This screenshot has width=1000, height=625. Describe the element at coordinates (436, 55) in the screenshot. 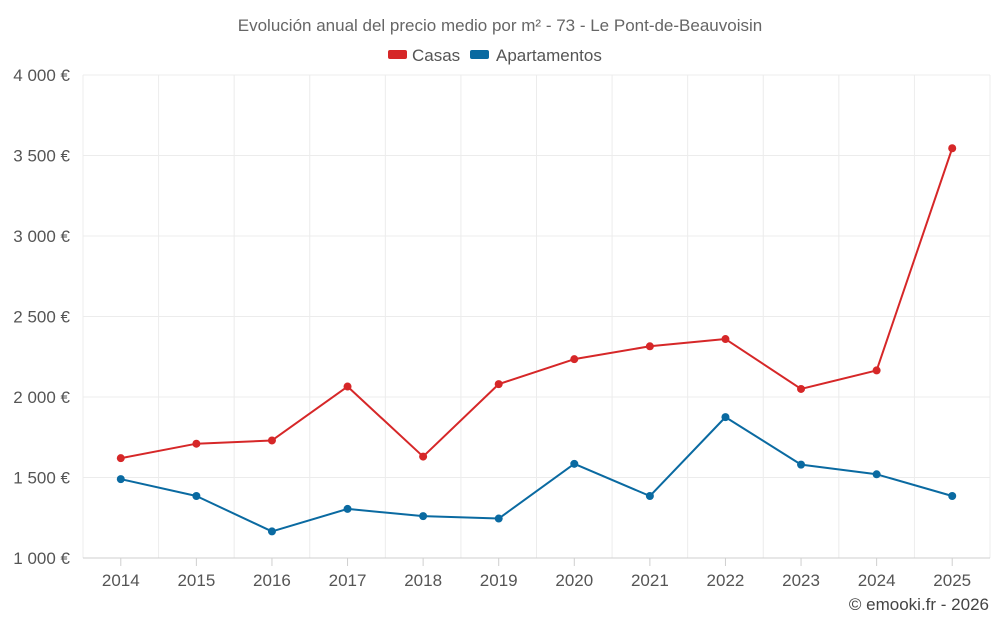

I see `legend-label-casas: Casas` at that location.